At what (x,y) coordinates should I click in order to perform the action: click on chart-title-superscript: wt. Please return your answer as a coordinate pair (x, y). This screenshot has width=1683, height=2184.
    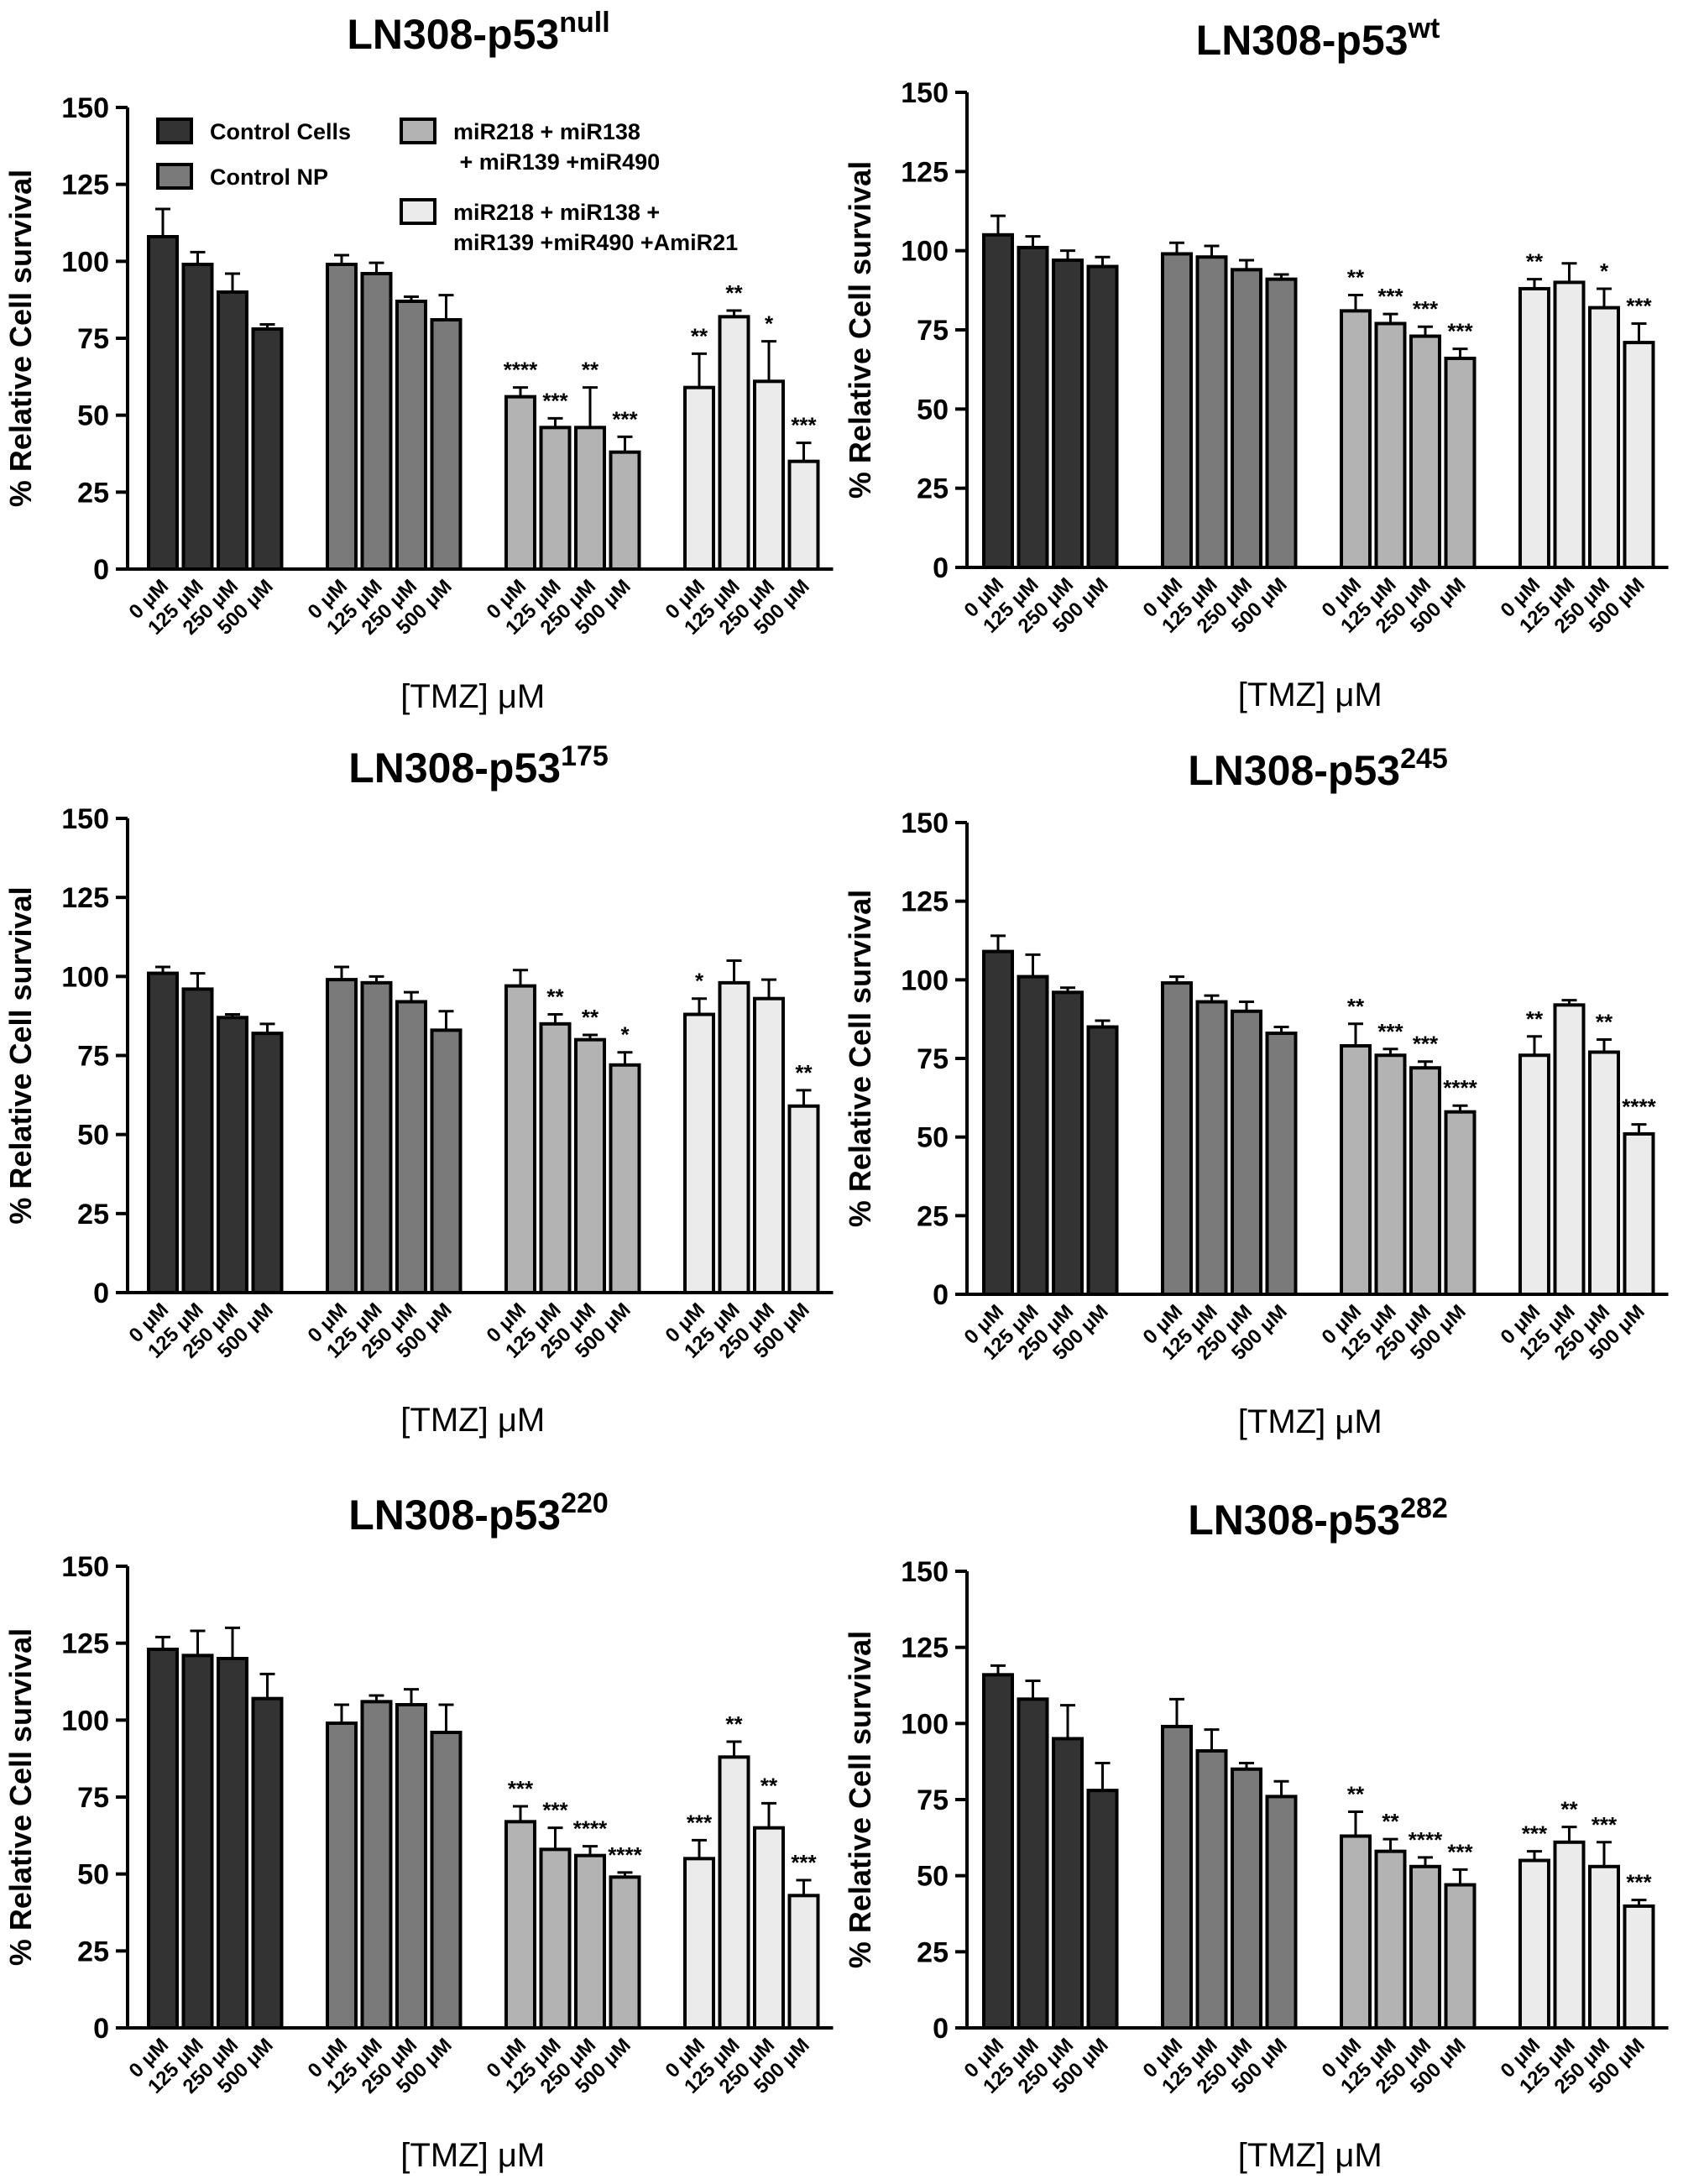
    Looking at the image, I should click on (1424, 28).